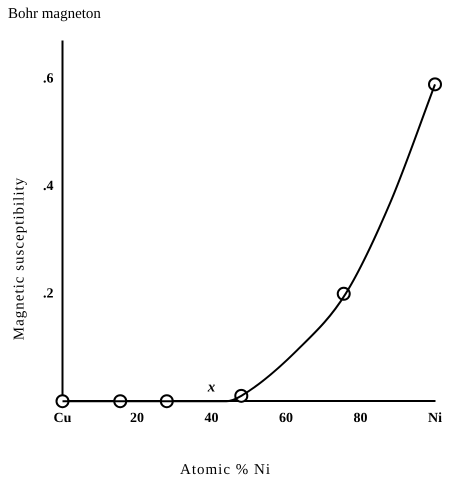  I want to click on y-tick-label: .2, so click(48, 294).